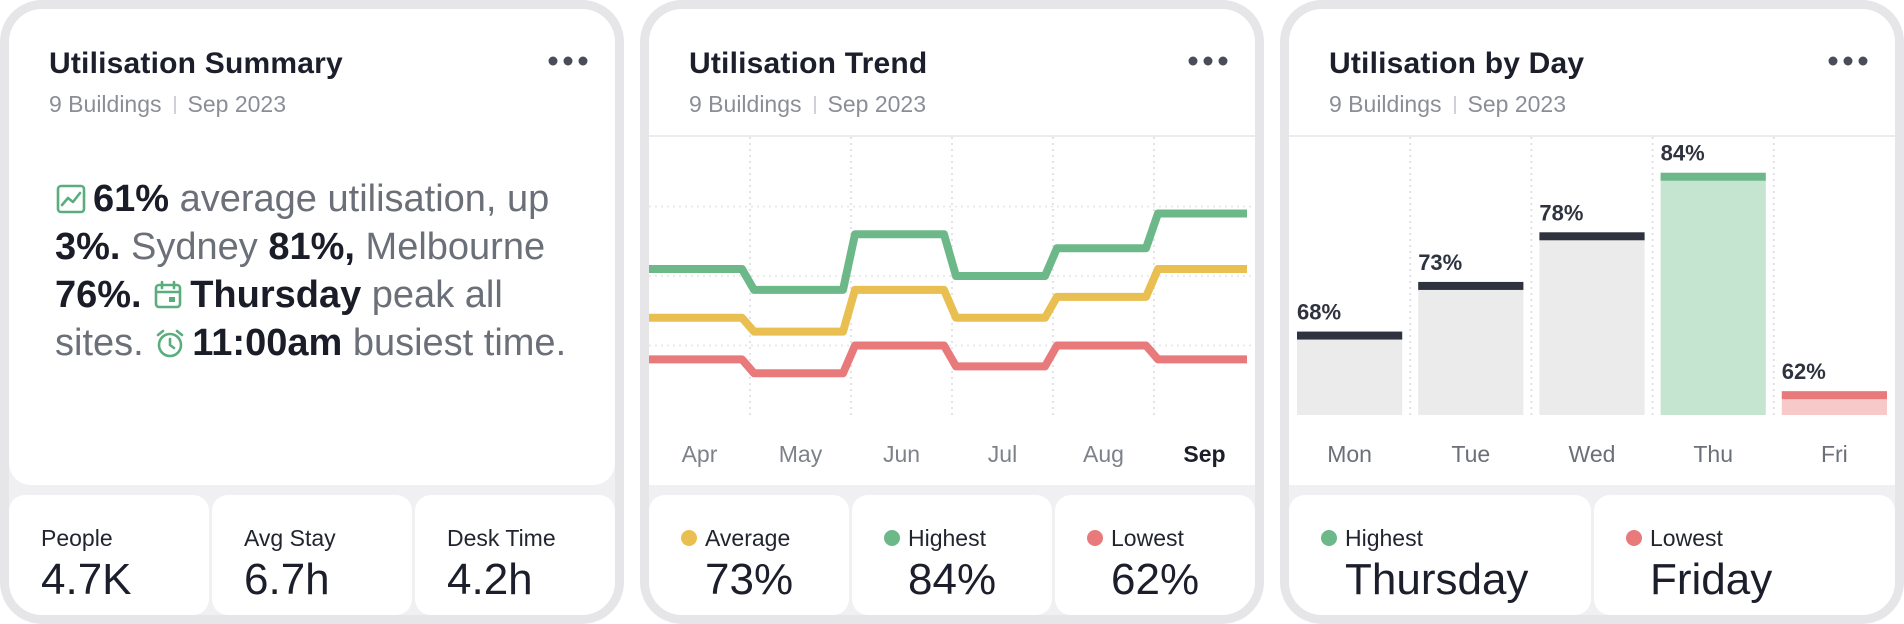  Describe the element at coordinates (1350, 335) in the screenshot. I see `bar-cap-mon` at that location.